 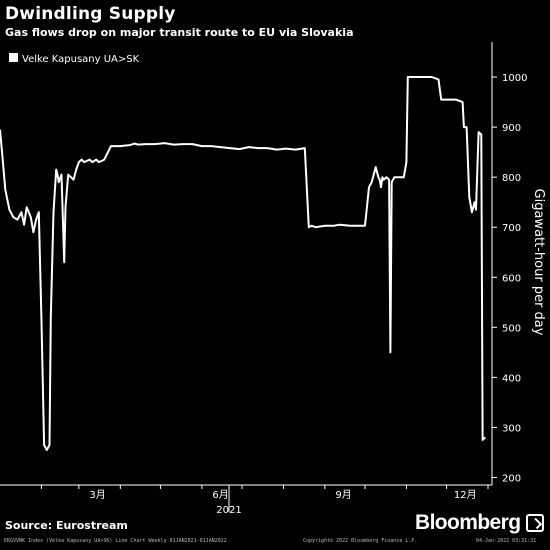 What do you see at coordinates (90, 14) in the screenshot?
I see `chart-title: Dwindling Supply` at bounding box center [90, 14].